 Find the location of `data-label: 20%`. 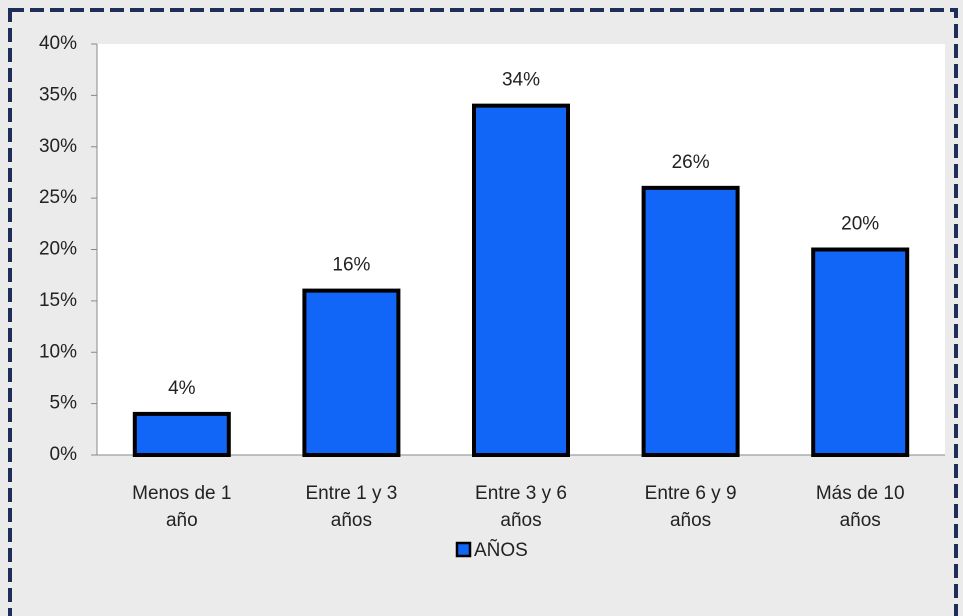

data-label: 20% is located at coordinates (860, 224).